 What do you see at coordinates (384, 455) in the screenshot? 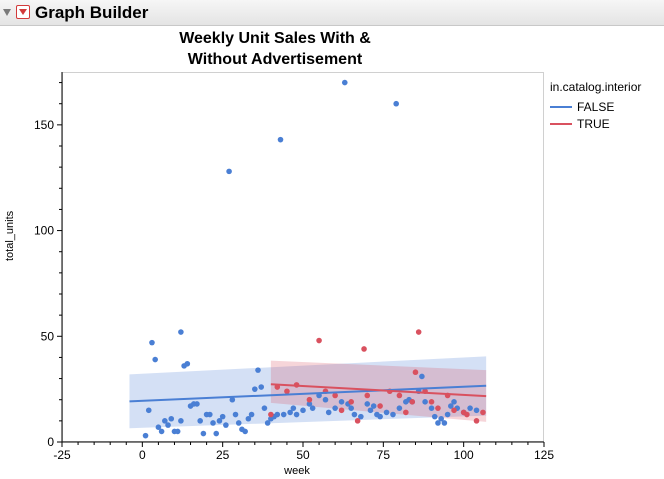
I see `x-tick-label-75: 75` at bounding box center [384, 455].